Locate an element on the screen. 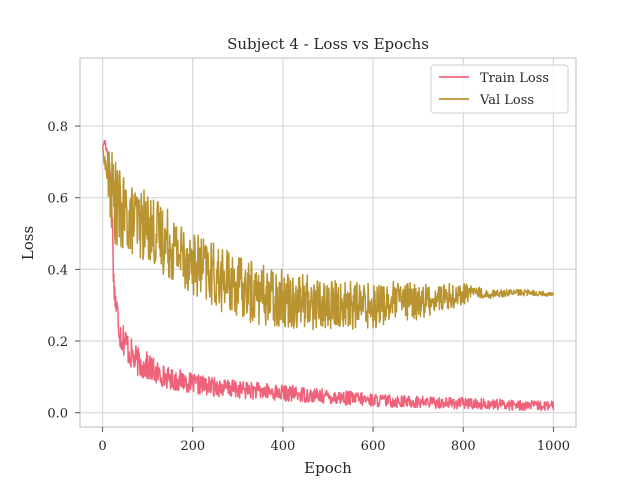 The height and width of the screenshot is (480, 640). y-tick-label: 0.0 is located at coordinates (57, 414).